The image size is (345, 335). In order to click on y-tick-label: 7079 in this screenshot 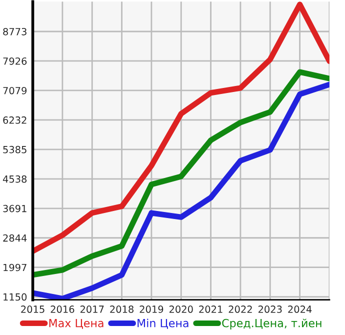, I will do `click(15, 90)`.